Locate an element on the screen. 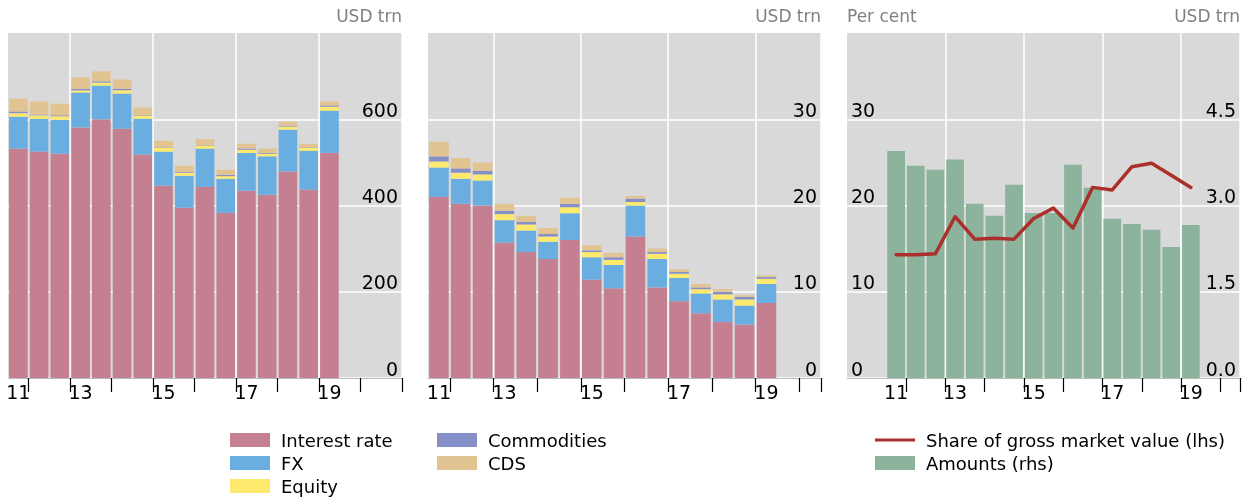  y2-tick-label: 10 is located at coordinates (804, 282).